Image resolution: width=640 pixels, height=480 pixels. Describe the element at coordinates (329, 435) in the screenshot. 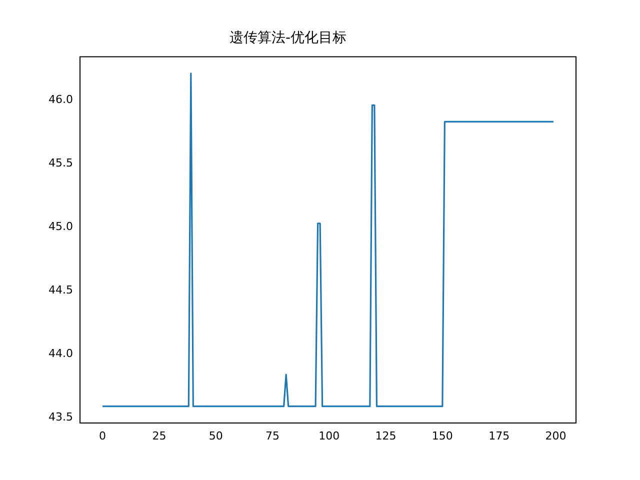

I see `x-tick-label: 100` at that location.